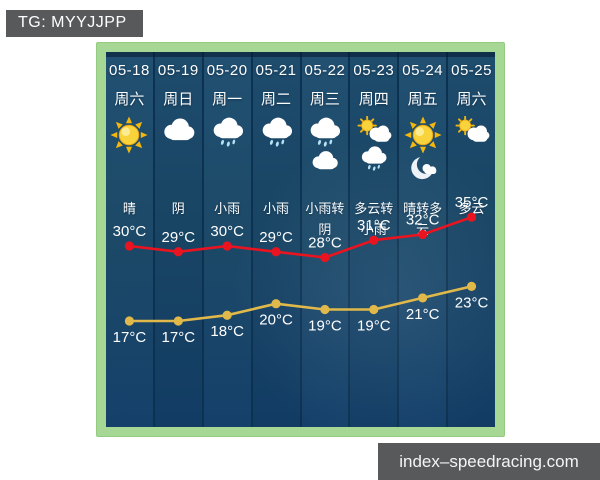  I want to click on day-column-05-19: 05-19 周日 阴, so click(178, 239).